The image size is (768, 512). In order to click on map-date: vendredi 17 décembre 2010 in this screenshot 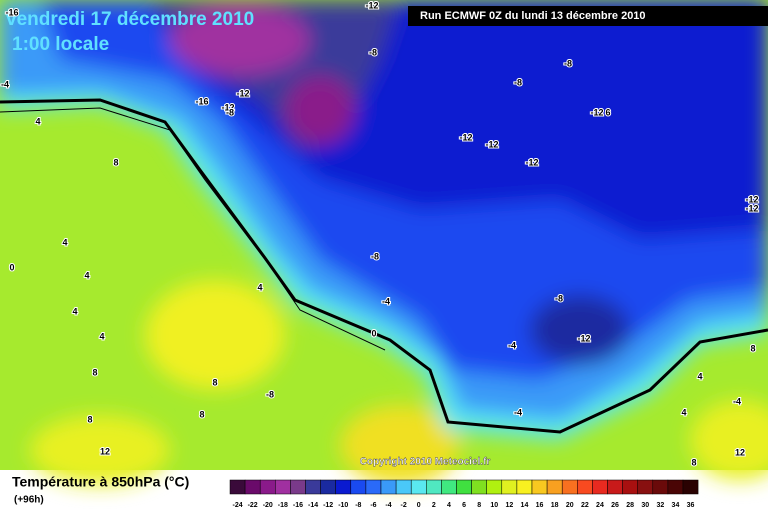, I will do `click(130, 19)`.